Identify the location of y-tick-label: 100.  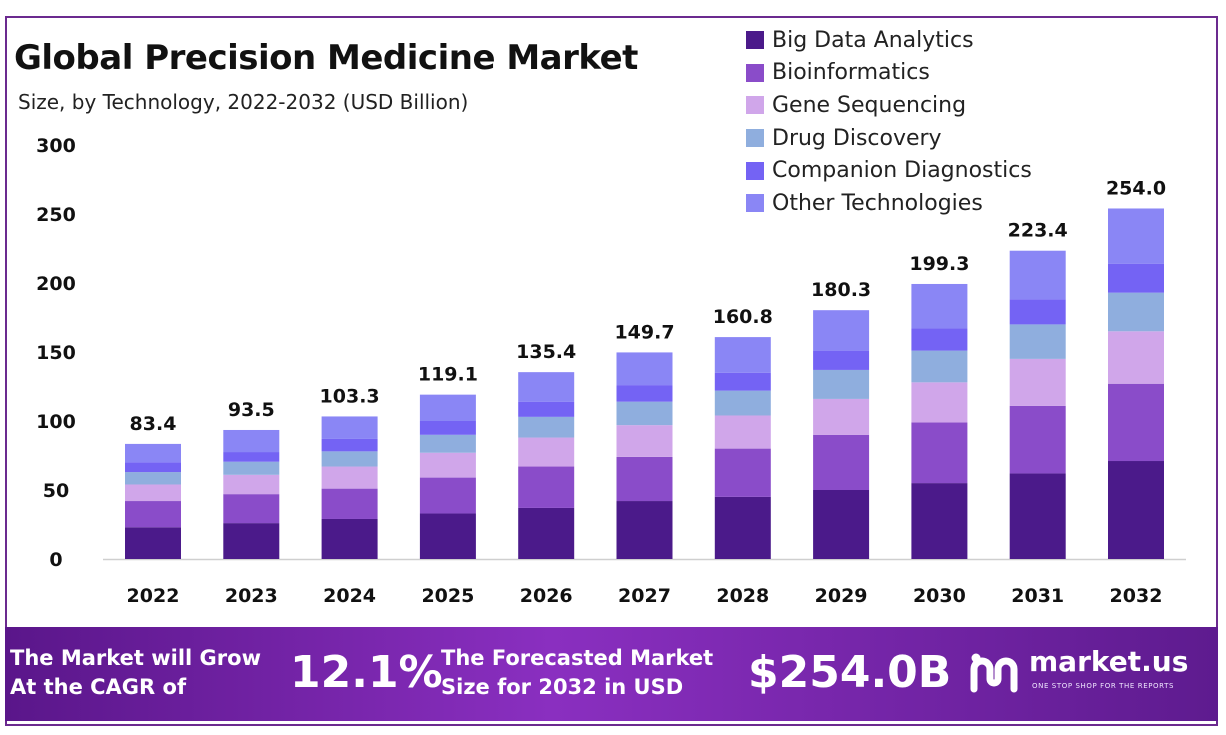
(56, 422).